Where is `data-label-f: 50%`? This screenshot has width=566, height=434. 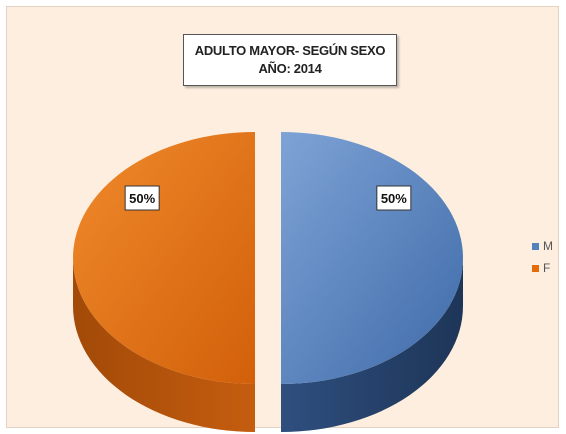
data-label-f: 50% is located at coordinates (142, 198).